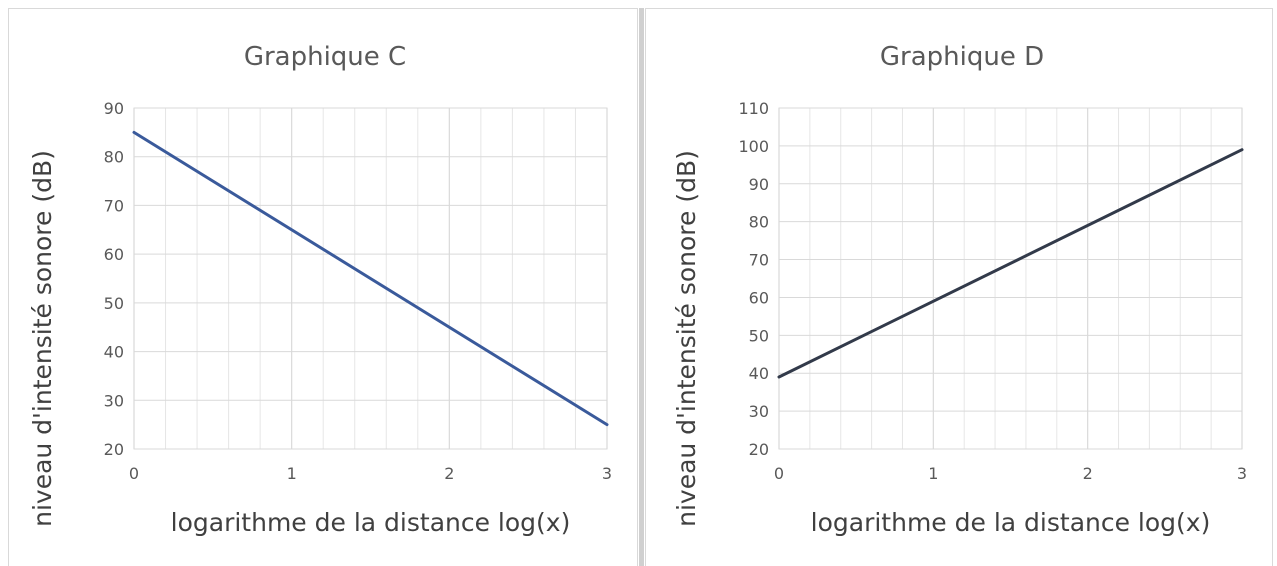 This screenshot has width=1277, height=566. What do you see at coordinates (759, 449) in the screenshot?
I see `chart-d-y-tick-label: 20` at bounding box center [759, 449].